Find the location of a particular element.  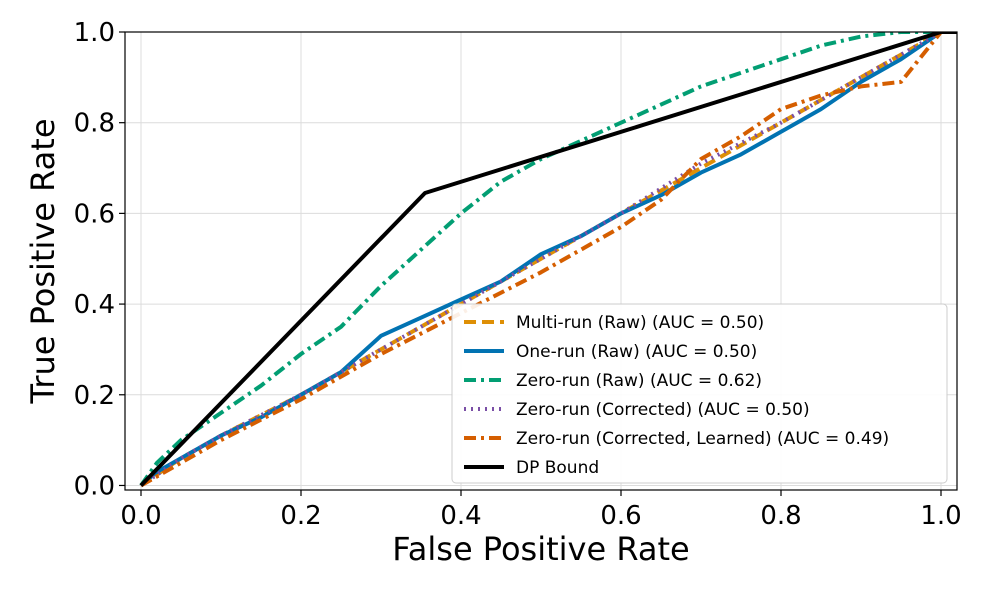

y-tick-label: 1.0 is located at coordinates (94, 33).